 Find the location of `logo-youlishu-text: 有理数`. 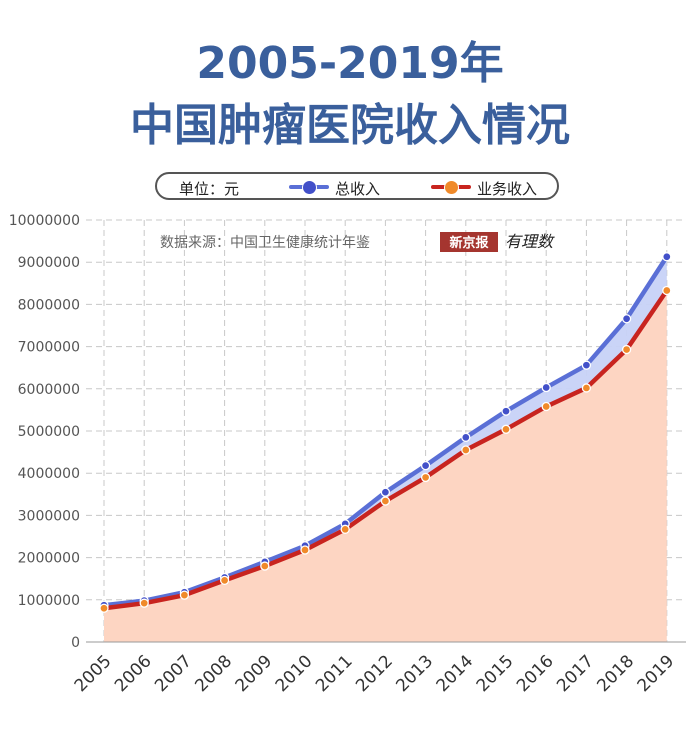

logo-youlishu-text: 有理数 is located at coordinates (530, 241).